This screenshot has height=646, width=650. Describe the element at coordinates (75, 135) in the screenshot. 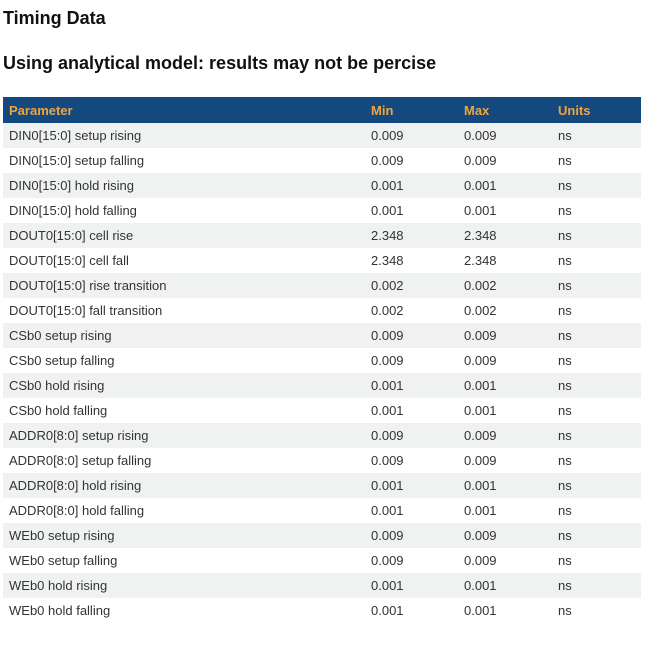

I see `cell-parameter: DIN0[15:0] setup rising` at that location.